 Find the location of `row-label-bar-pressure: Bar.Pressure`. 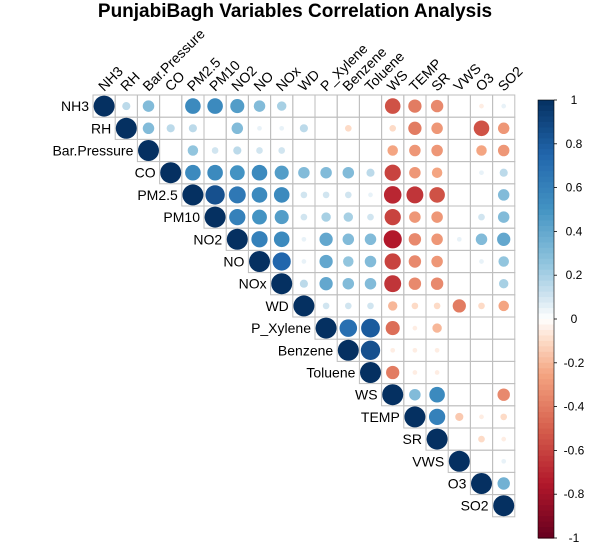

row-label-bar-pressure: Bar.Pressure is located at coordinates (92, 151).